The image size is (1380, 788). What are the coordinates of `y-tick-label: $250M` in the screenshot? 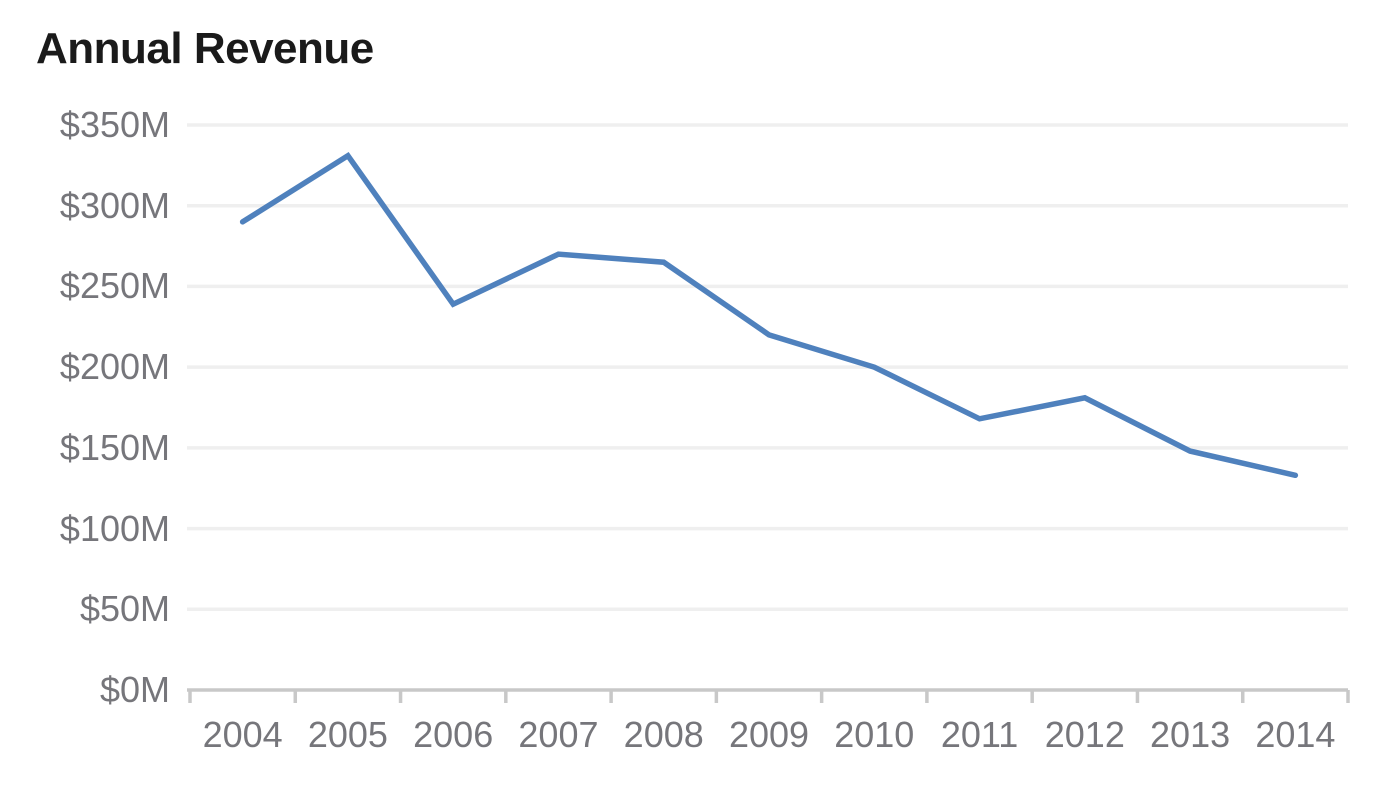 It's located at (114, 286).